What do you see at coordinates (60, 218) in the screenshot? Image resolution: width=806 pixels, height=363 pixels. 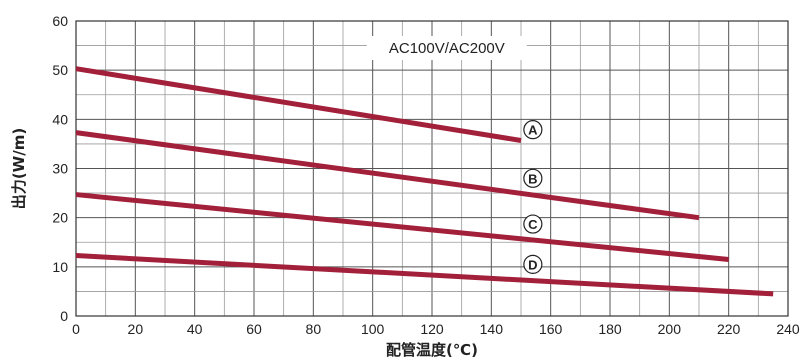 I see `y-tick-label: 20` at bounding box center [60, 218].